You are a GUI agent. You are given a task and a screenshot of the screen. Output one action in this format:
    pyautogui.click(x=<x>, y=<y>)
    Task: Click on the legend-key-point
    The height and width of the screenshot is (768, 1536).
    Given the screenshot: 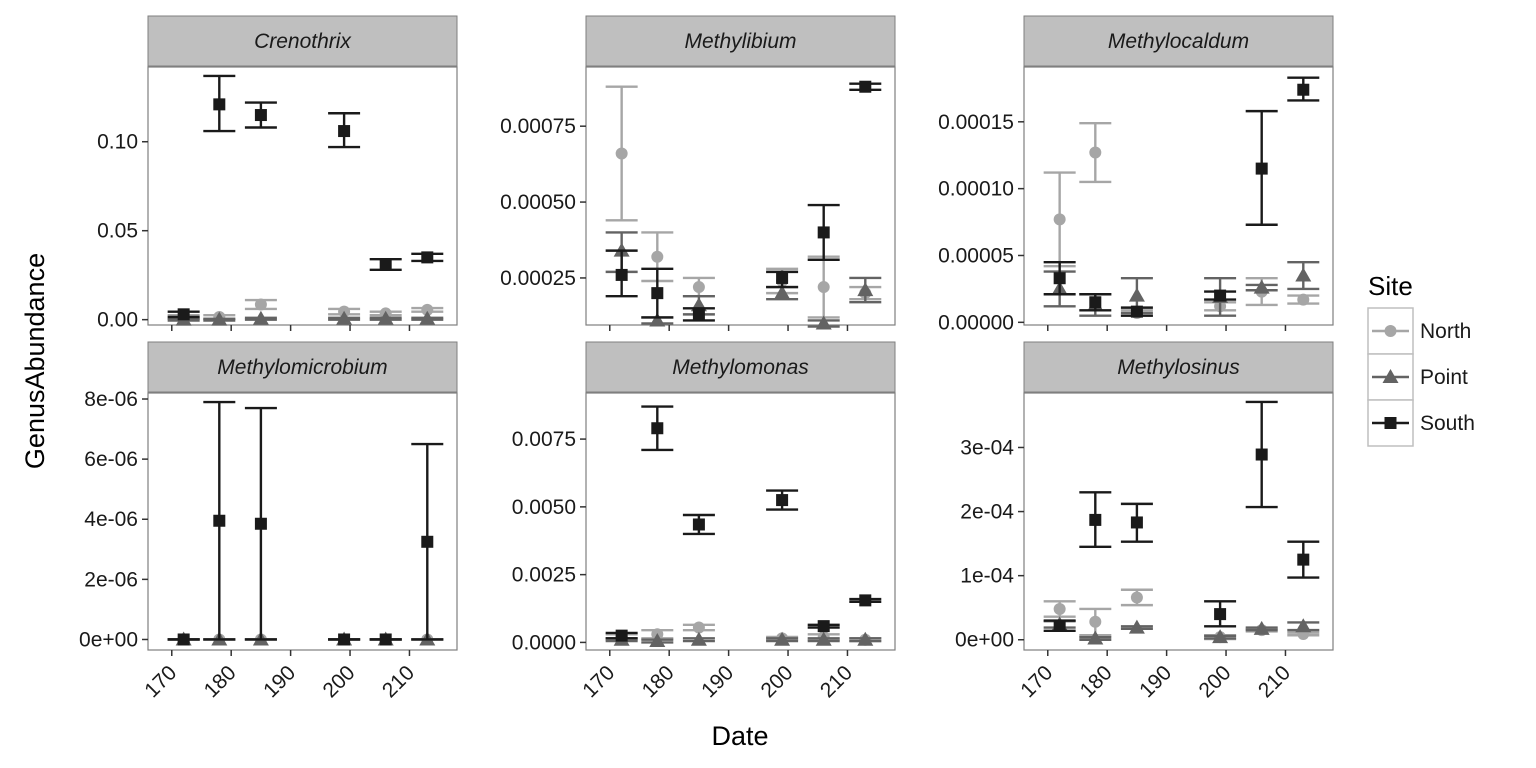 What is the action you would take?
    pyautogui.click(x=1390, y=376)
    